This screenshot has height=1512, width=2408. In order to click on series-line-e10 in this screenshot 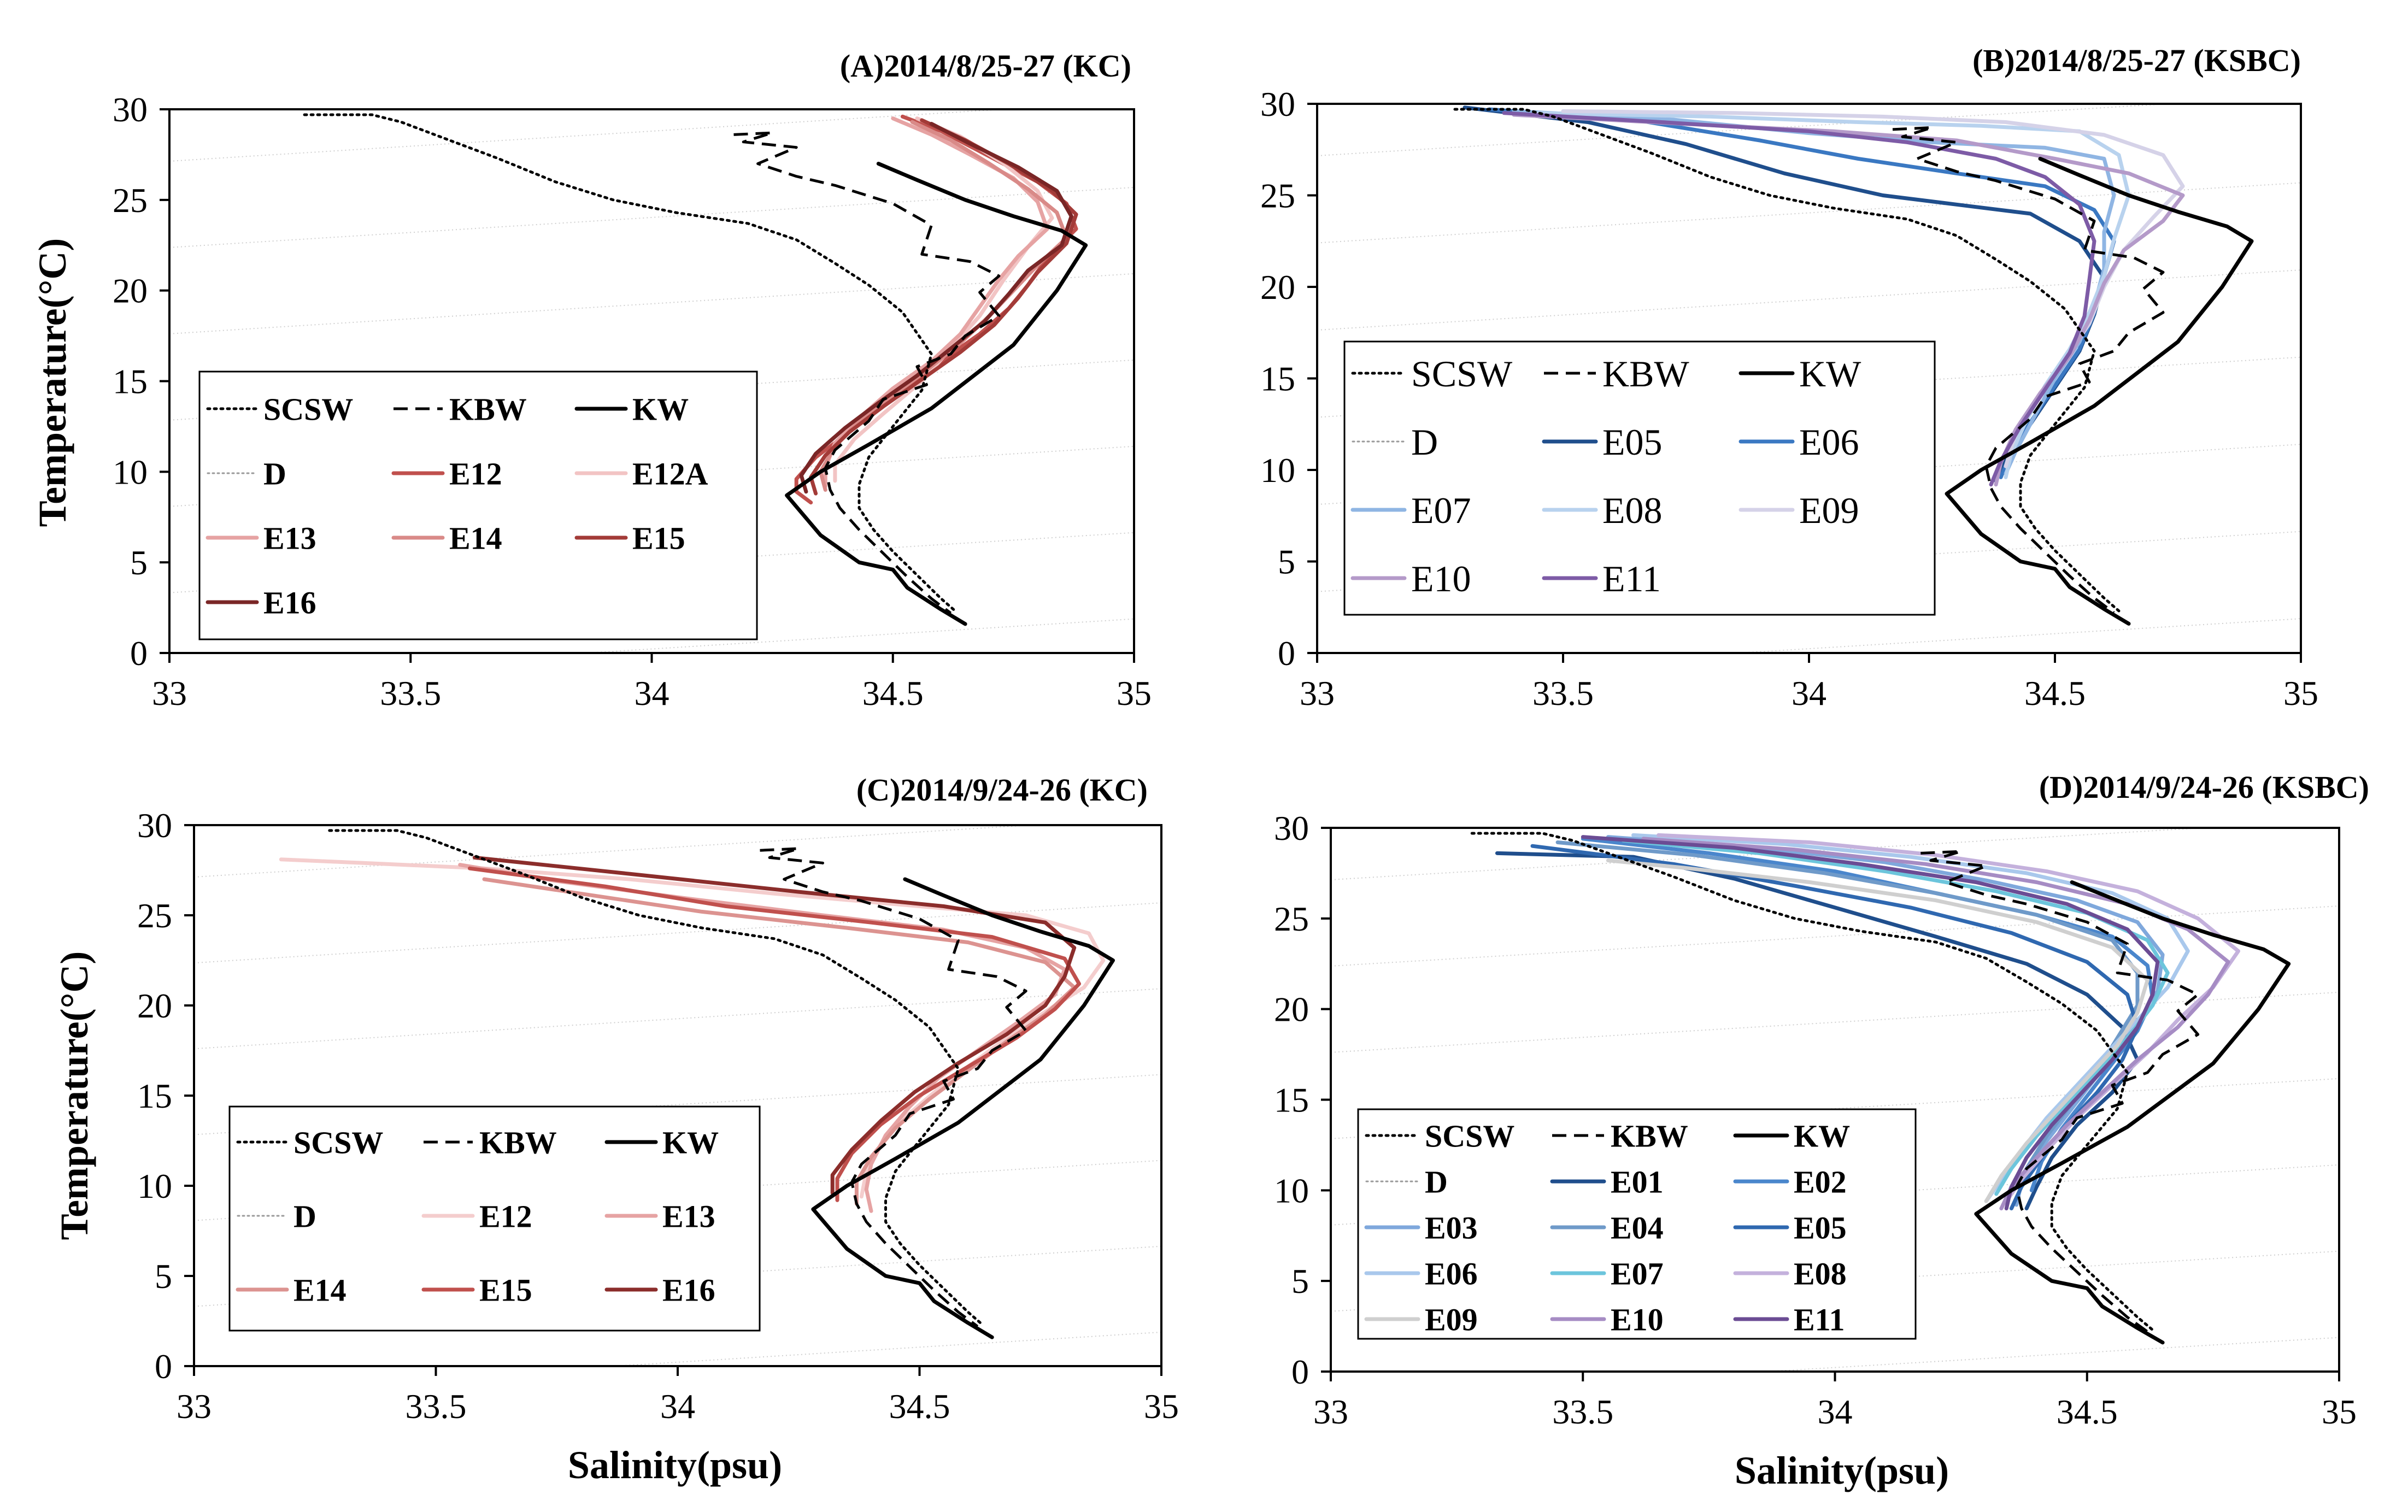, I will do `click(1849, 300)`.